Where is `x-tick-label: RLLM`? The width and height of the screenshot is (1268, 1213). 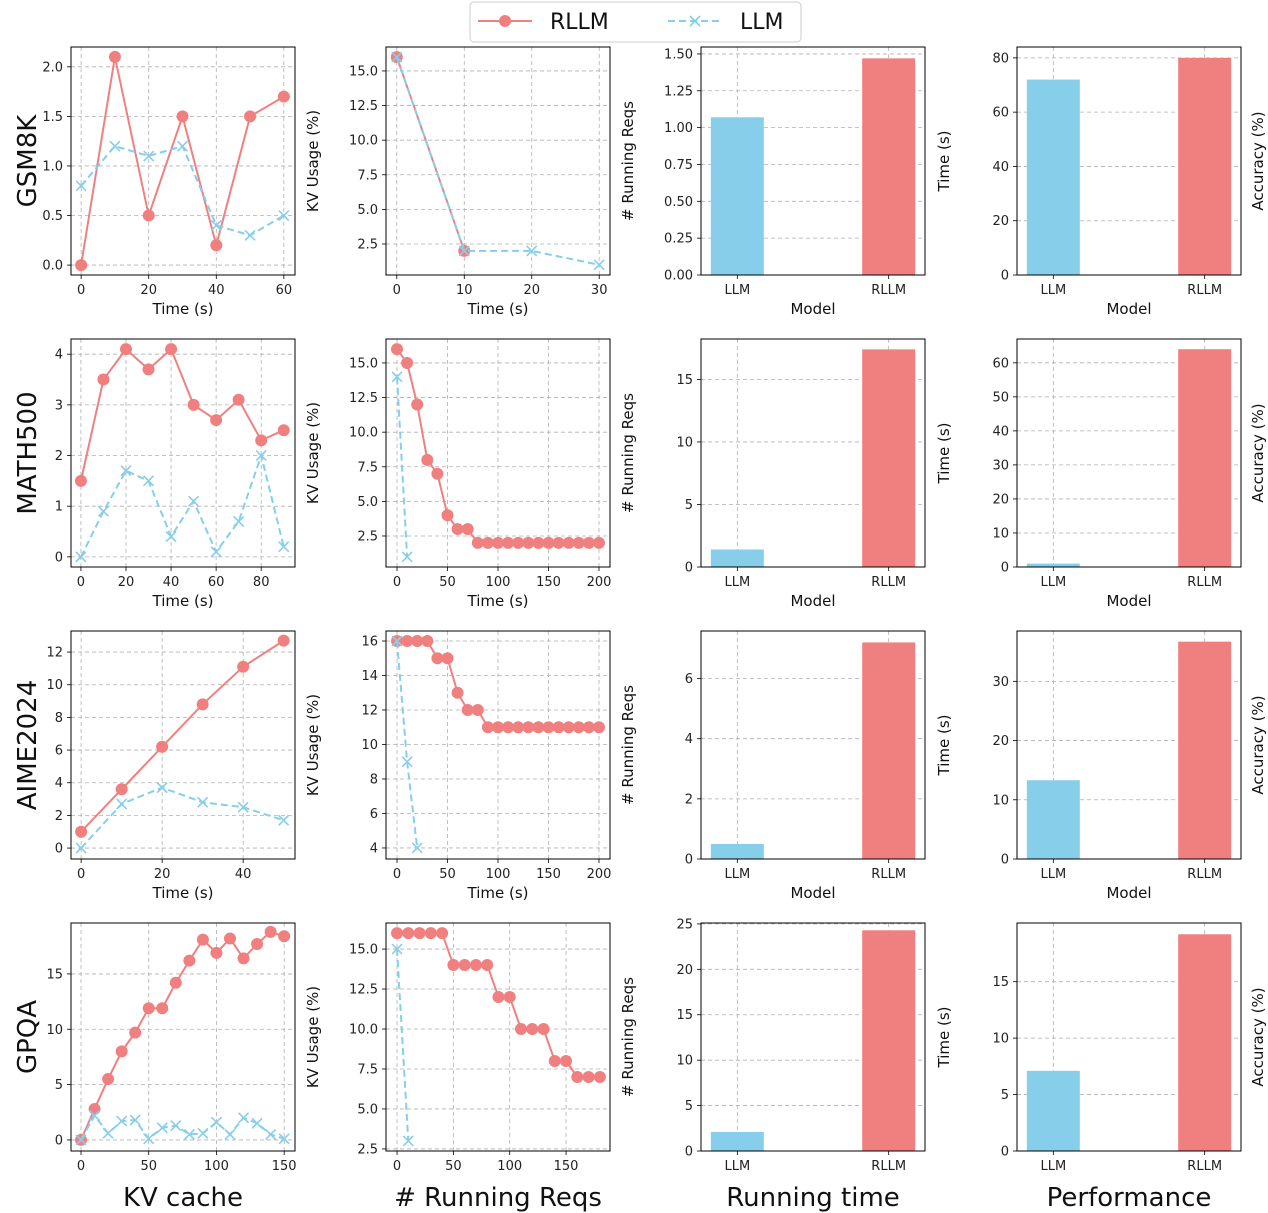 x-tick-label: RLLM is located at coordinates (888, 1166).